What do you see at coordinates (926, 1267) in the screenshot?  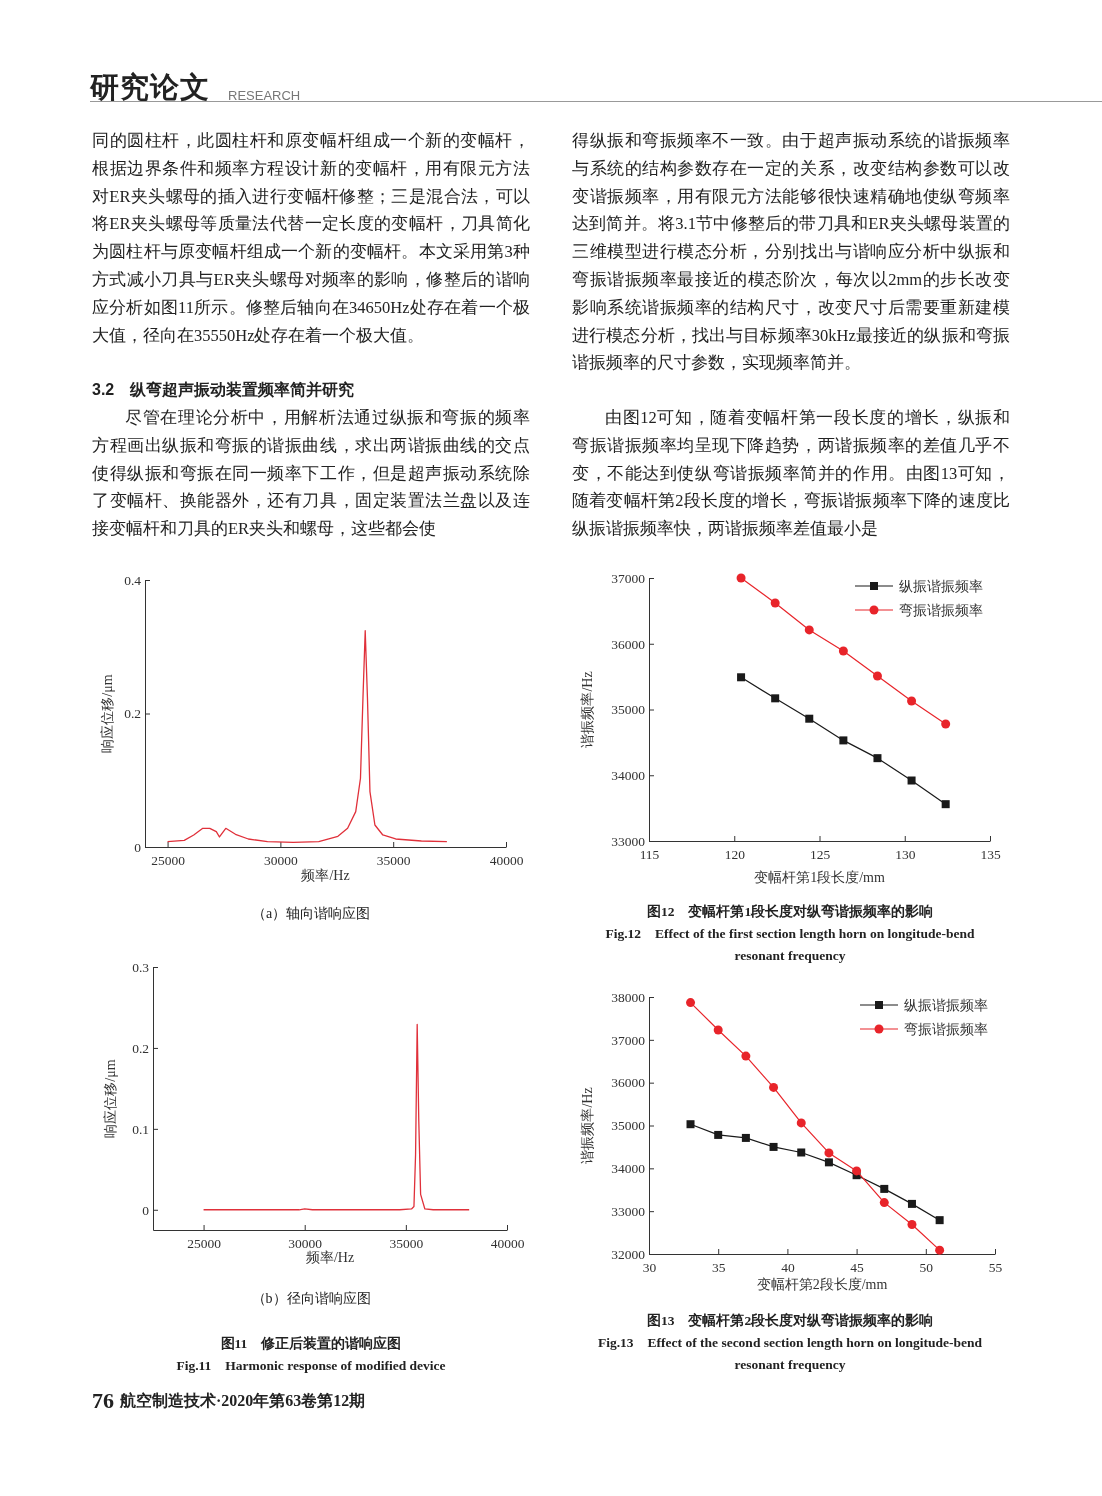 I see `x-tick-label: 50` at bounding box center [926, 1267].